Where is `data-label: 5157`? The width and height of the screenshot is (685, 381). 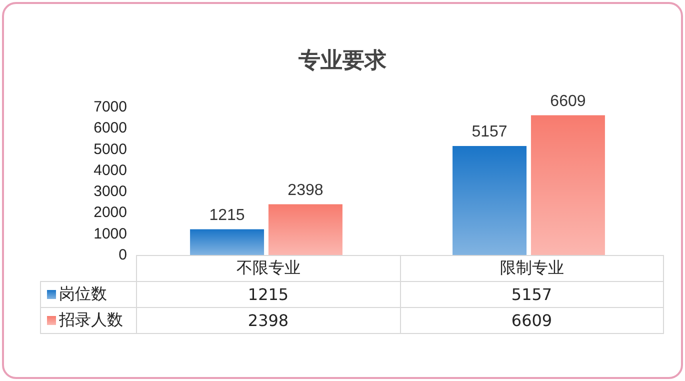
data-label: 5157 is located at coordinates (532, 295).